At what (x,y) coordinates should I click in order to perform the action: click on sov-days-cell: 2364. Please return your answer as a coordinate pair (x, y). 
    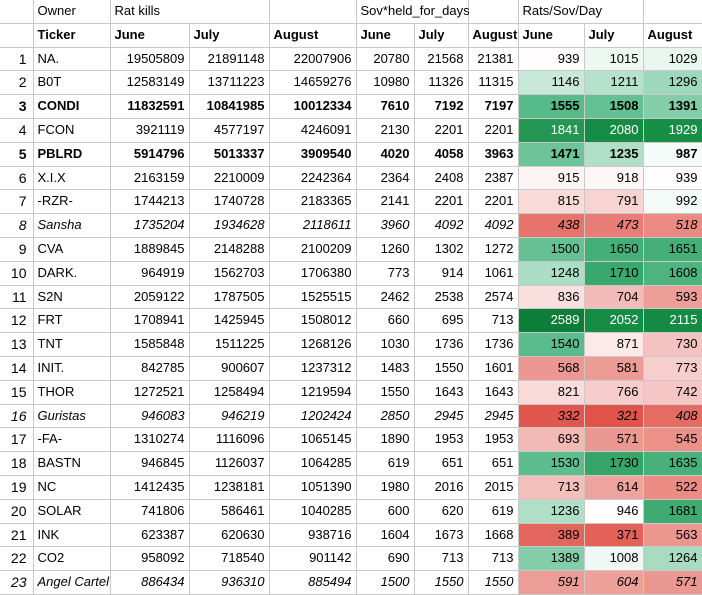
    Looking at the image, I should click on (385, 178).